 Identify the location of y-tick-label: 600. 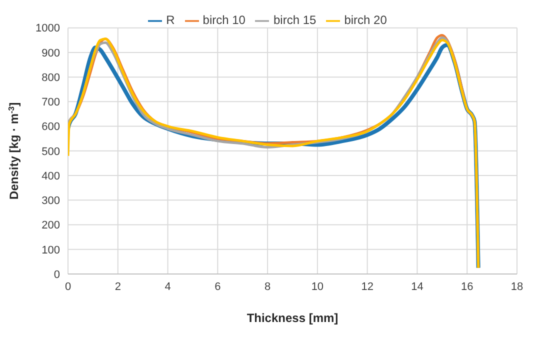
(51, 127).